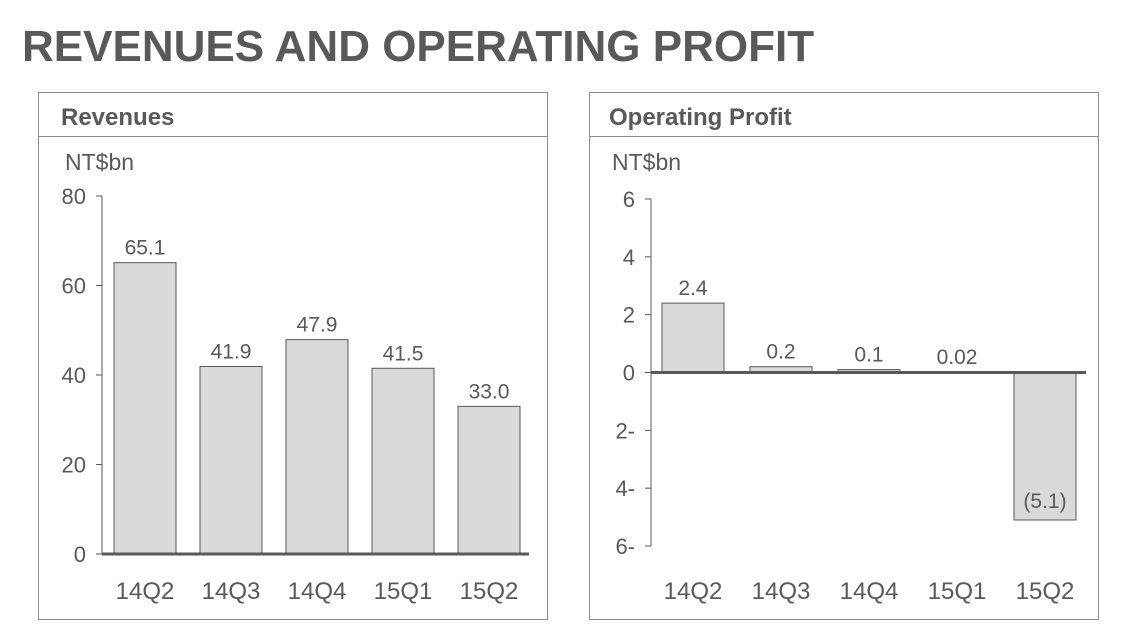 This screenshot has width=1126, height=640. What do you see at coordinates (780, 352) in the screenshot?
I see `data-label: 0.2` at bounding box center [780, 352].